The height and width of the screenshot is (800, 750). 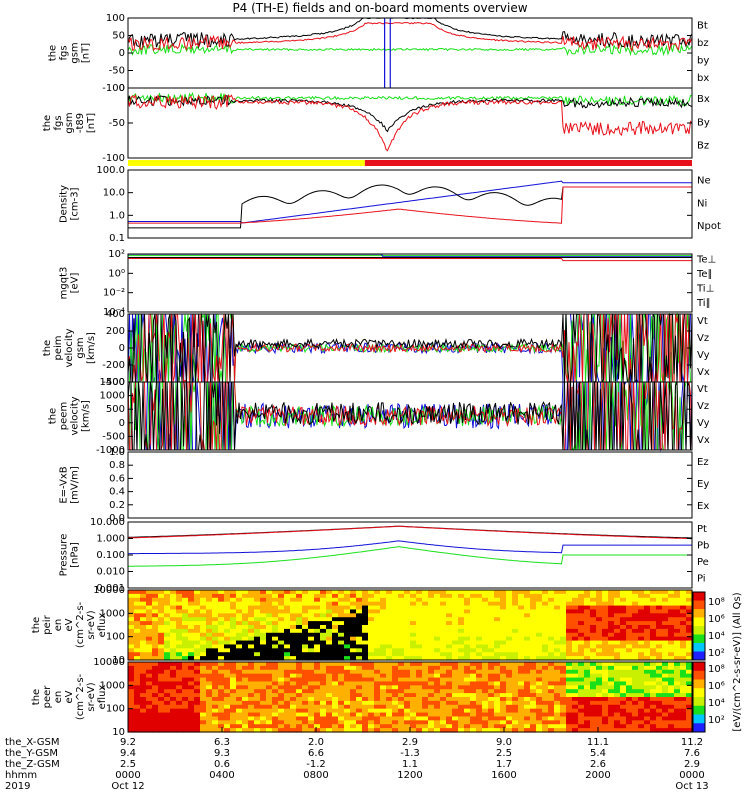 What do you see at coordinates (32, 764) in the screenshot?
I see `x-row-name: the_Z-GSM` at bounding box center [32, 764].